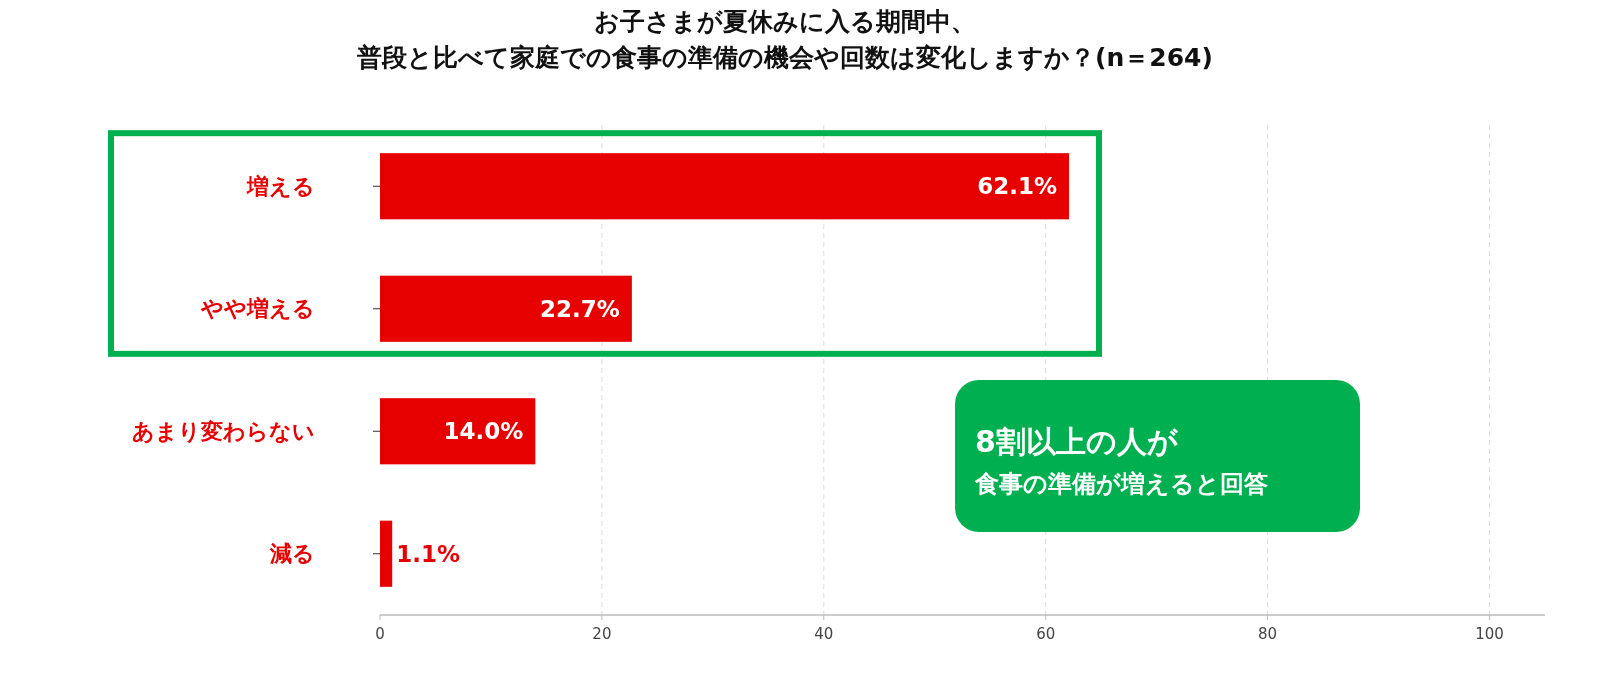 Image resolution: width=1600 pixels, height=675 pixels. What do you see at coordinates (1121, 484) in the screenshot?
I see `annotation: 食事の準備が増えると回答` at bounding box center [1121, 484].